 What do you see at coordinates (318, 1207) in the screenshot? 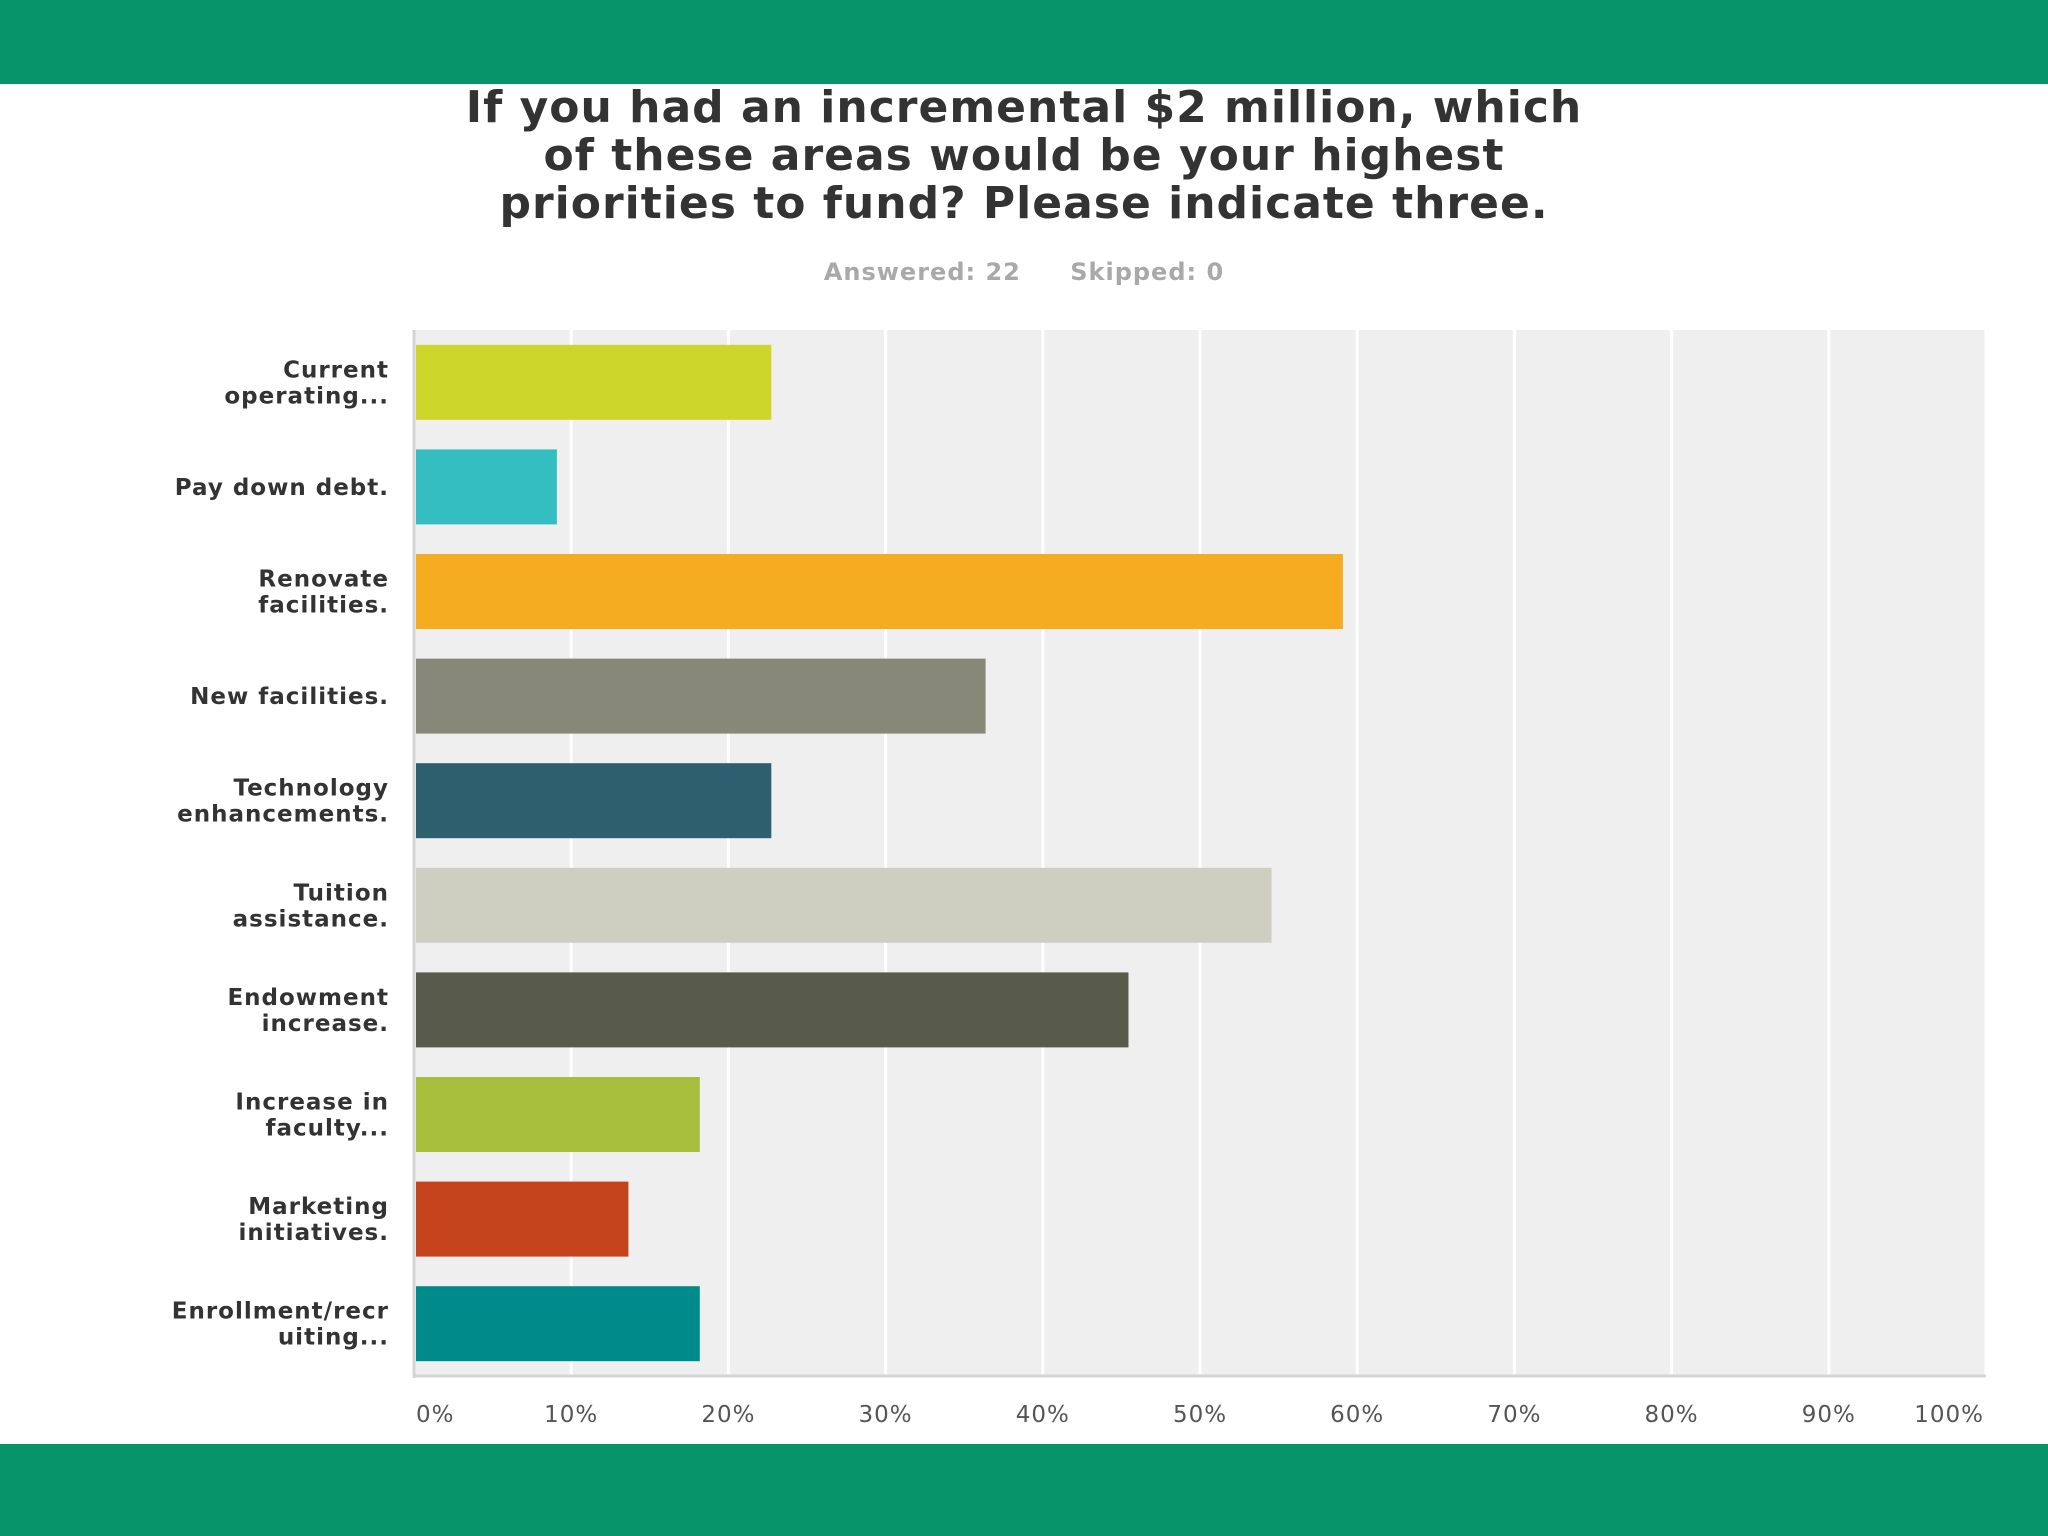
I see `category-label: Marketing` at bounding box center [318, 1207].